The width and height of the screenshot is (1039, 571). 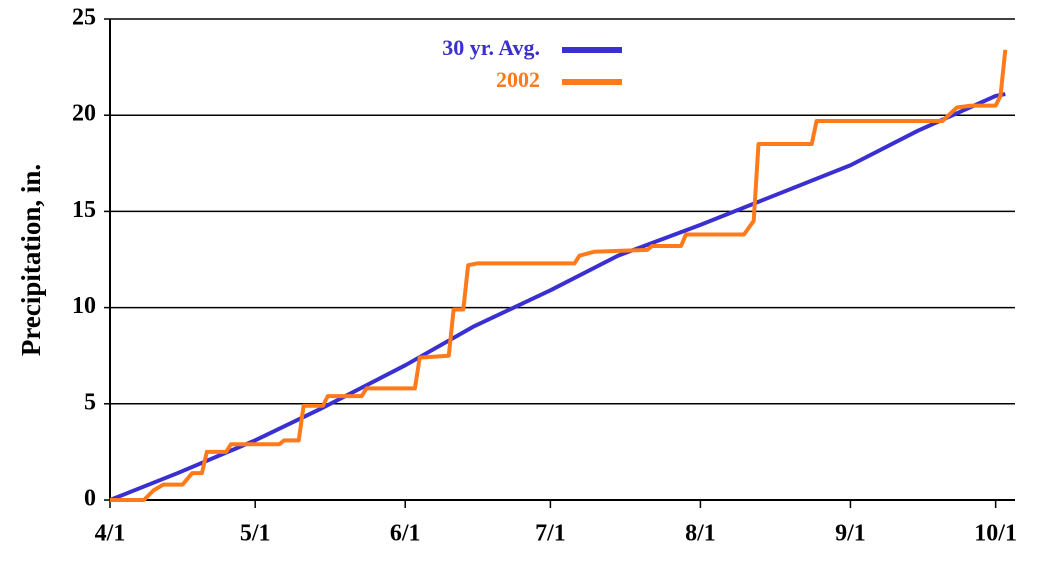 I want to click on x-tick-label: 5/1, so click(x=255, y=534).